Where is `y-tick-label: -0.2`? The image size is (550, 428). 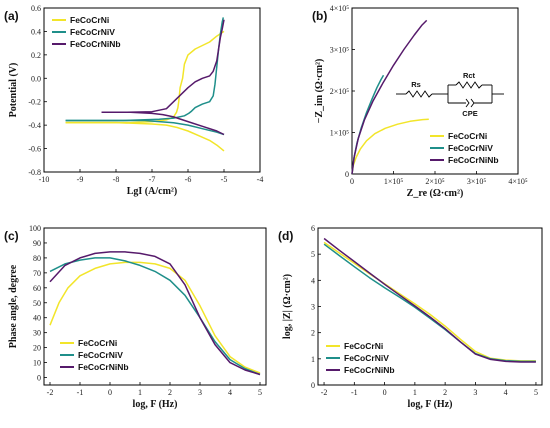
y-tick-label: -0.2 is located at coordinates (34, 102).